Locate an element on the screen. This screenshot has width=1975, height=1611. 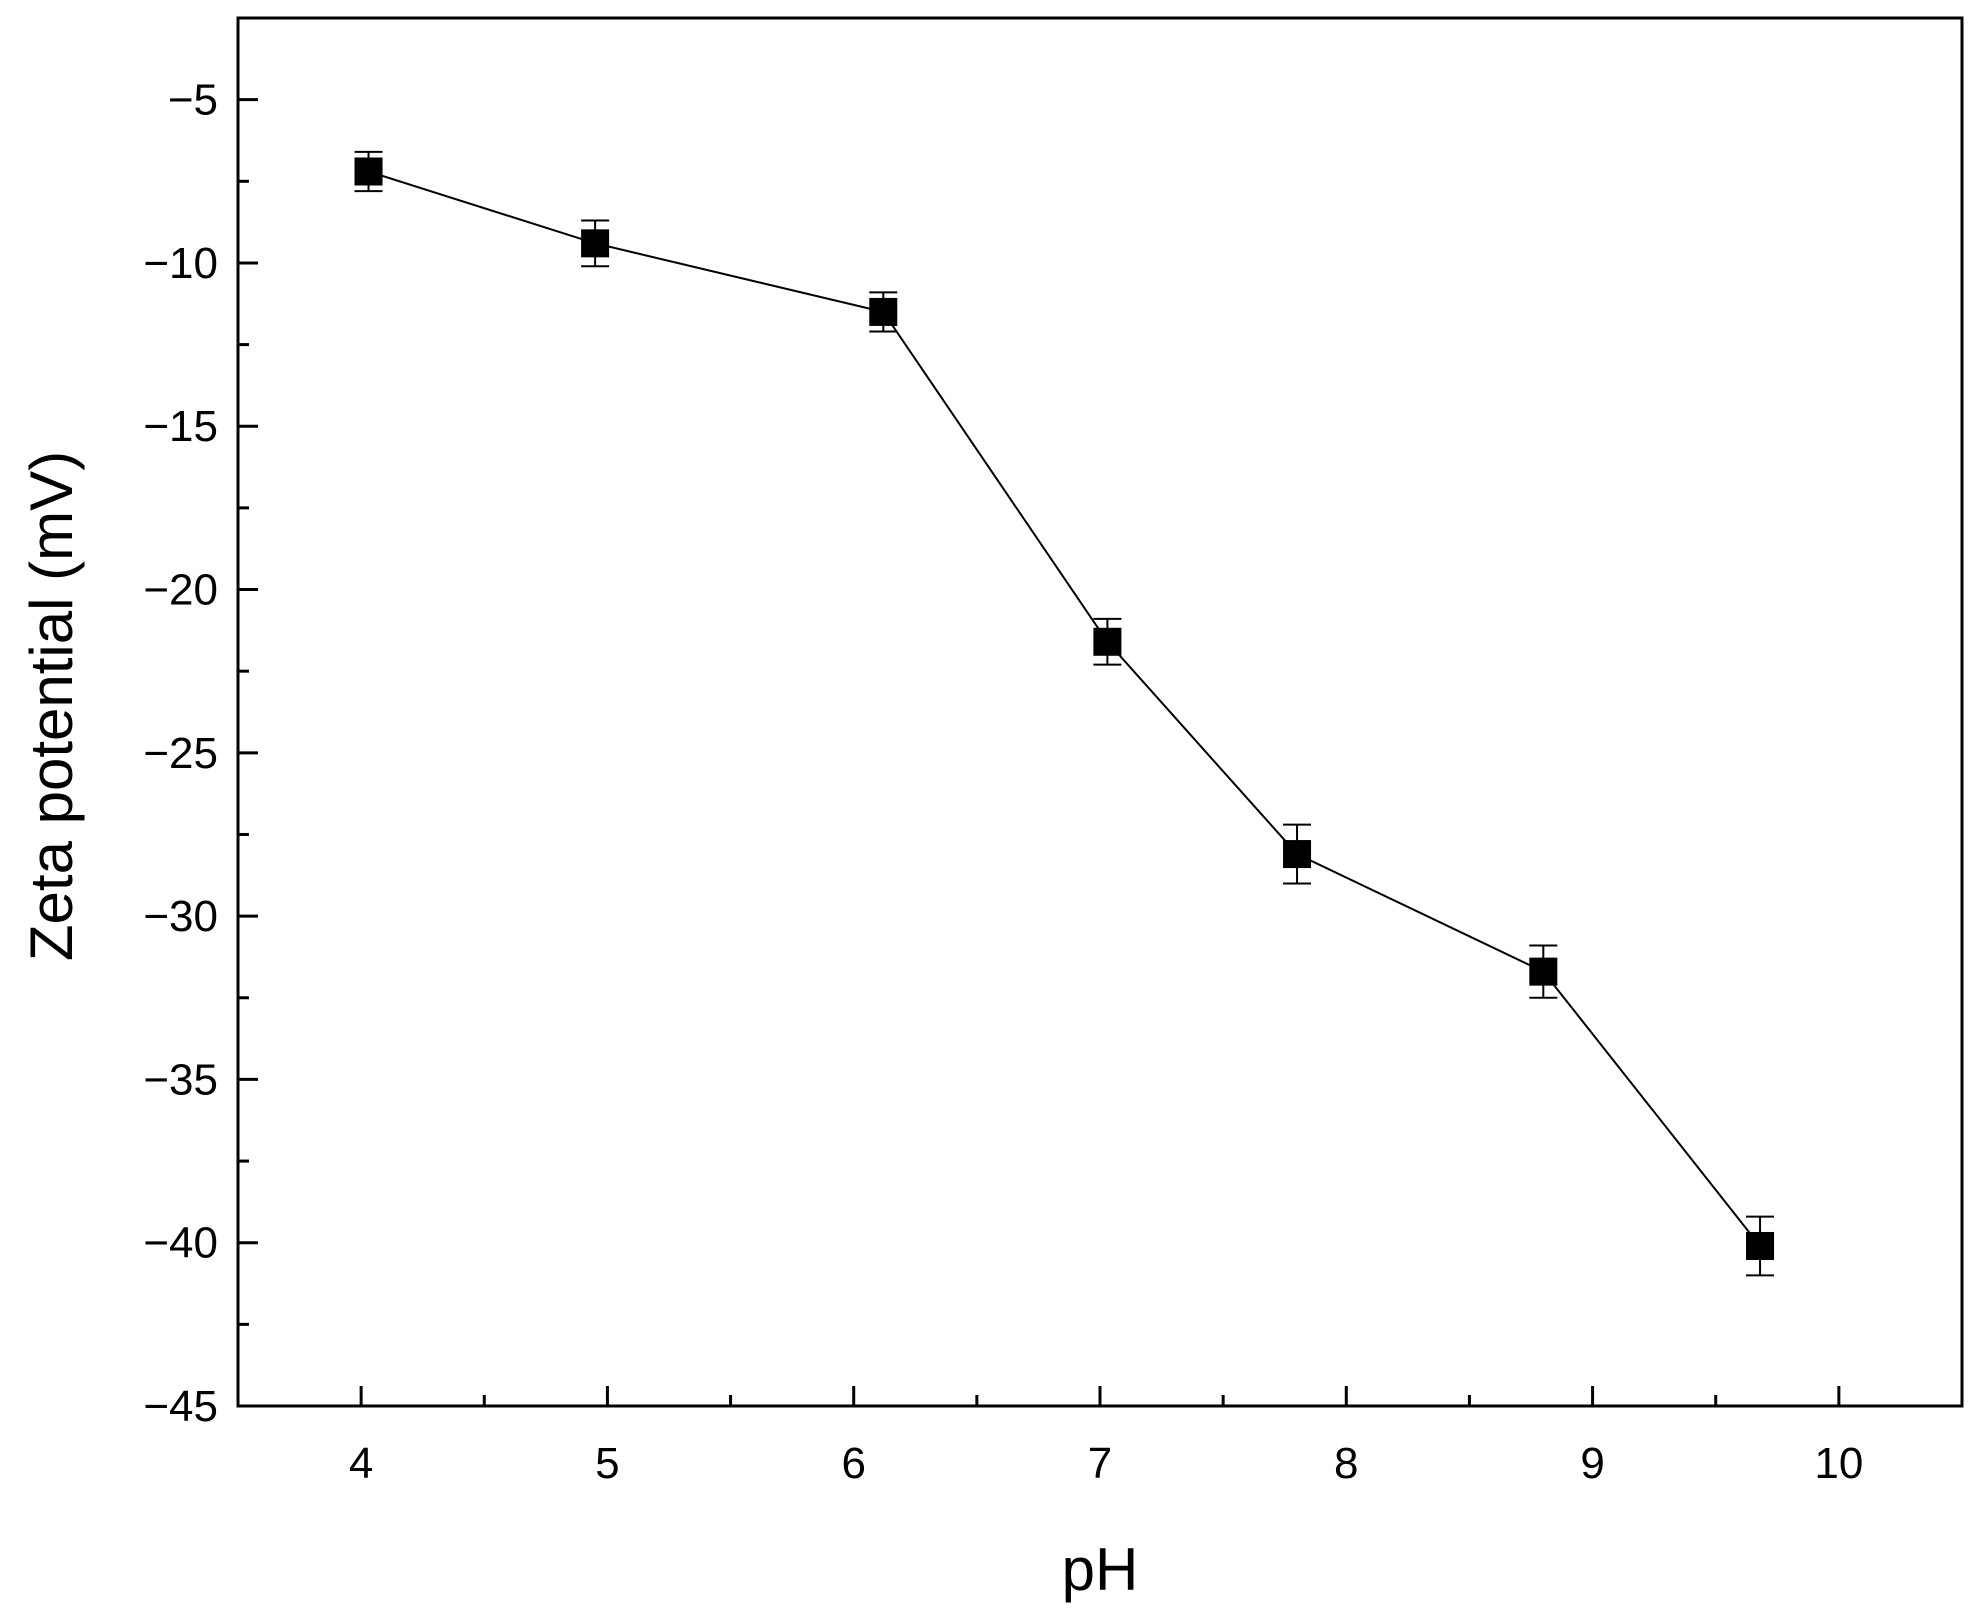
y-tick-label: −35 is located at coordinates (180, 1079).